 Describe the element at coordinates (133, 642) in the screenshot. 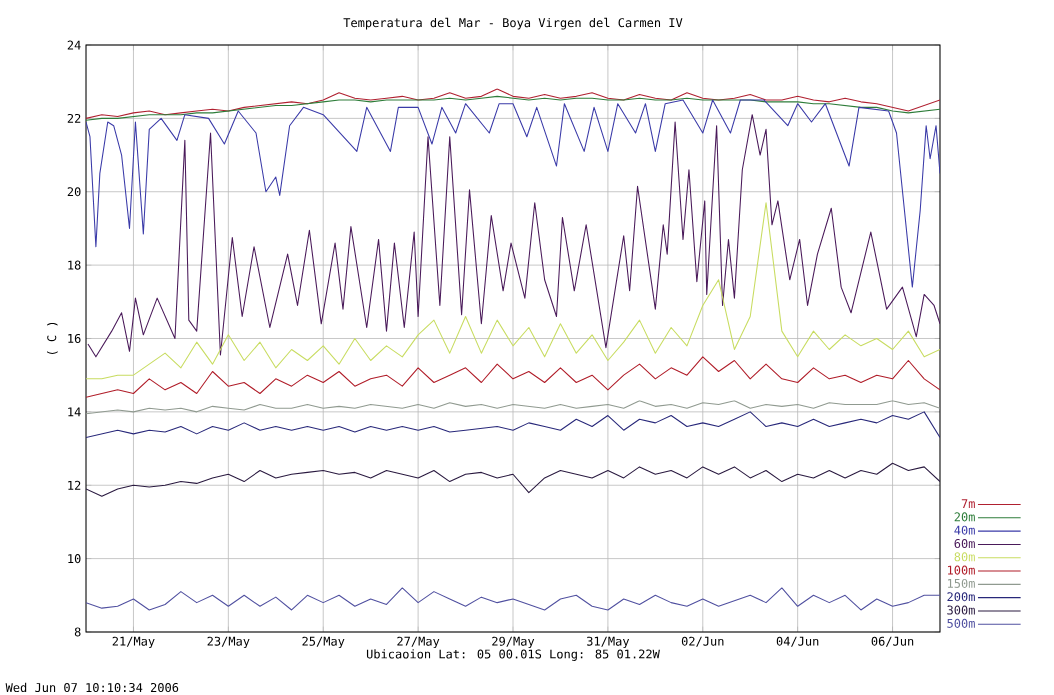

I see `x-tick-label: 21/May` at that location.